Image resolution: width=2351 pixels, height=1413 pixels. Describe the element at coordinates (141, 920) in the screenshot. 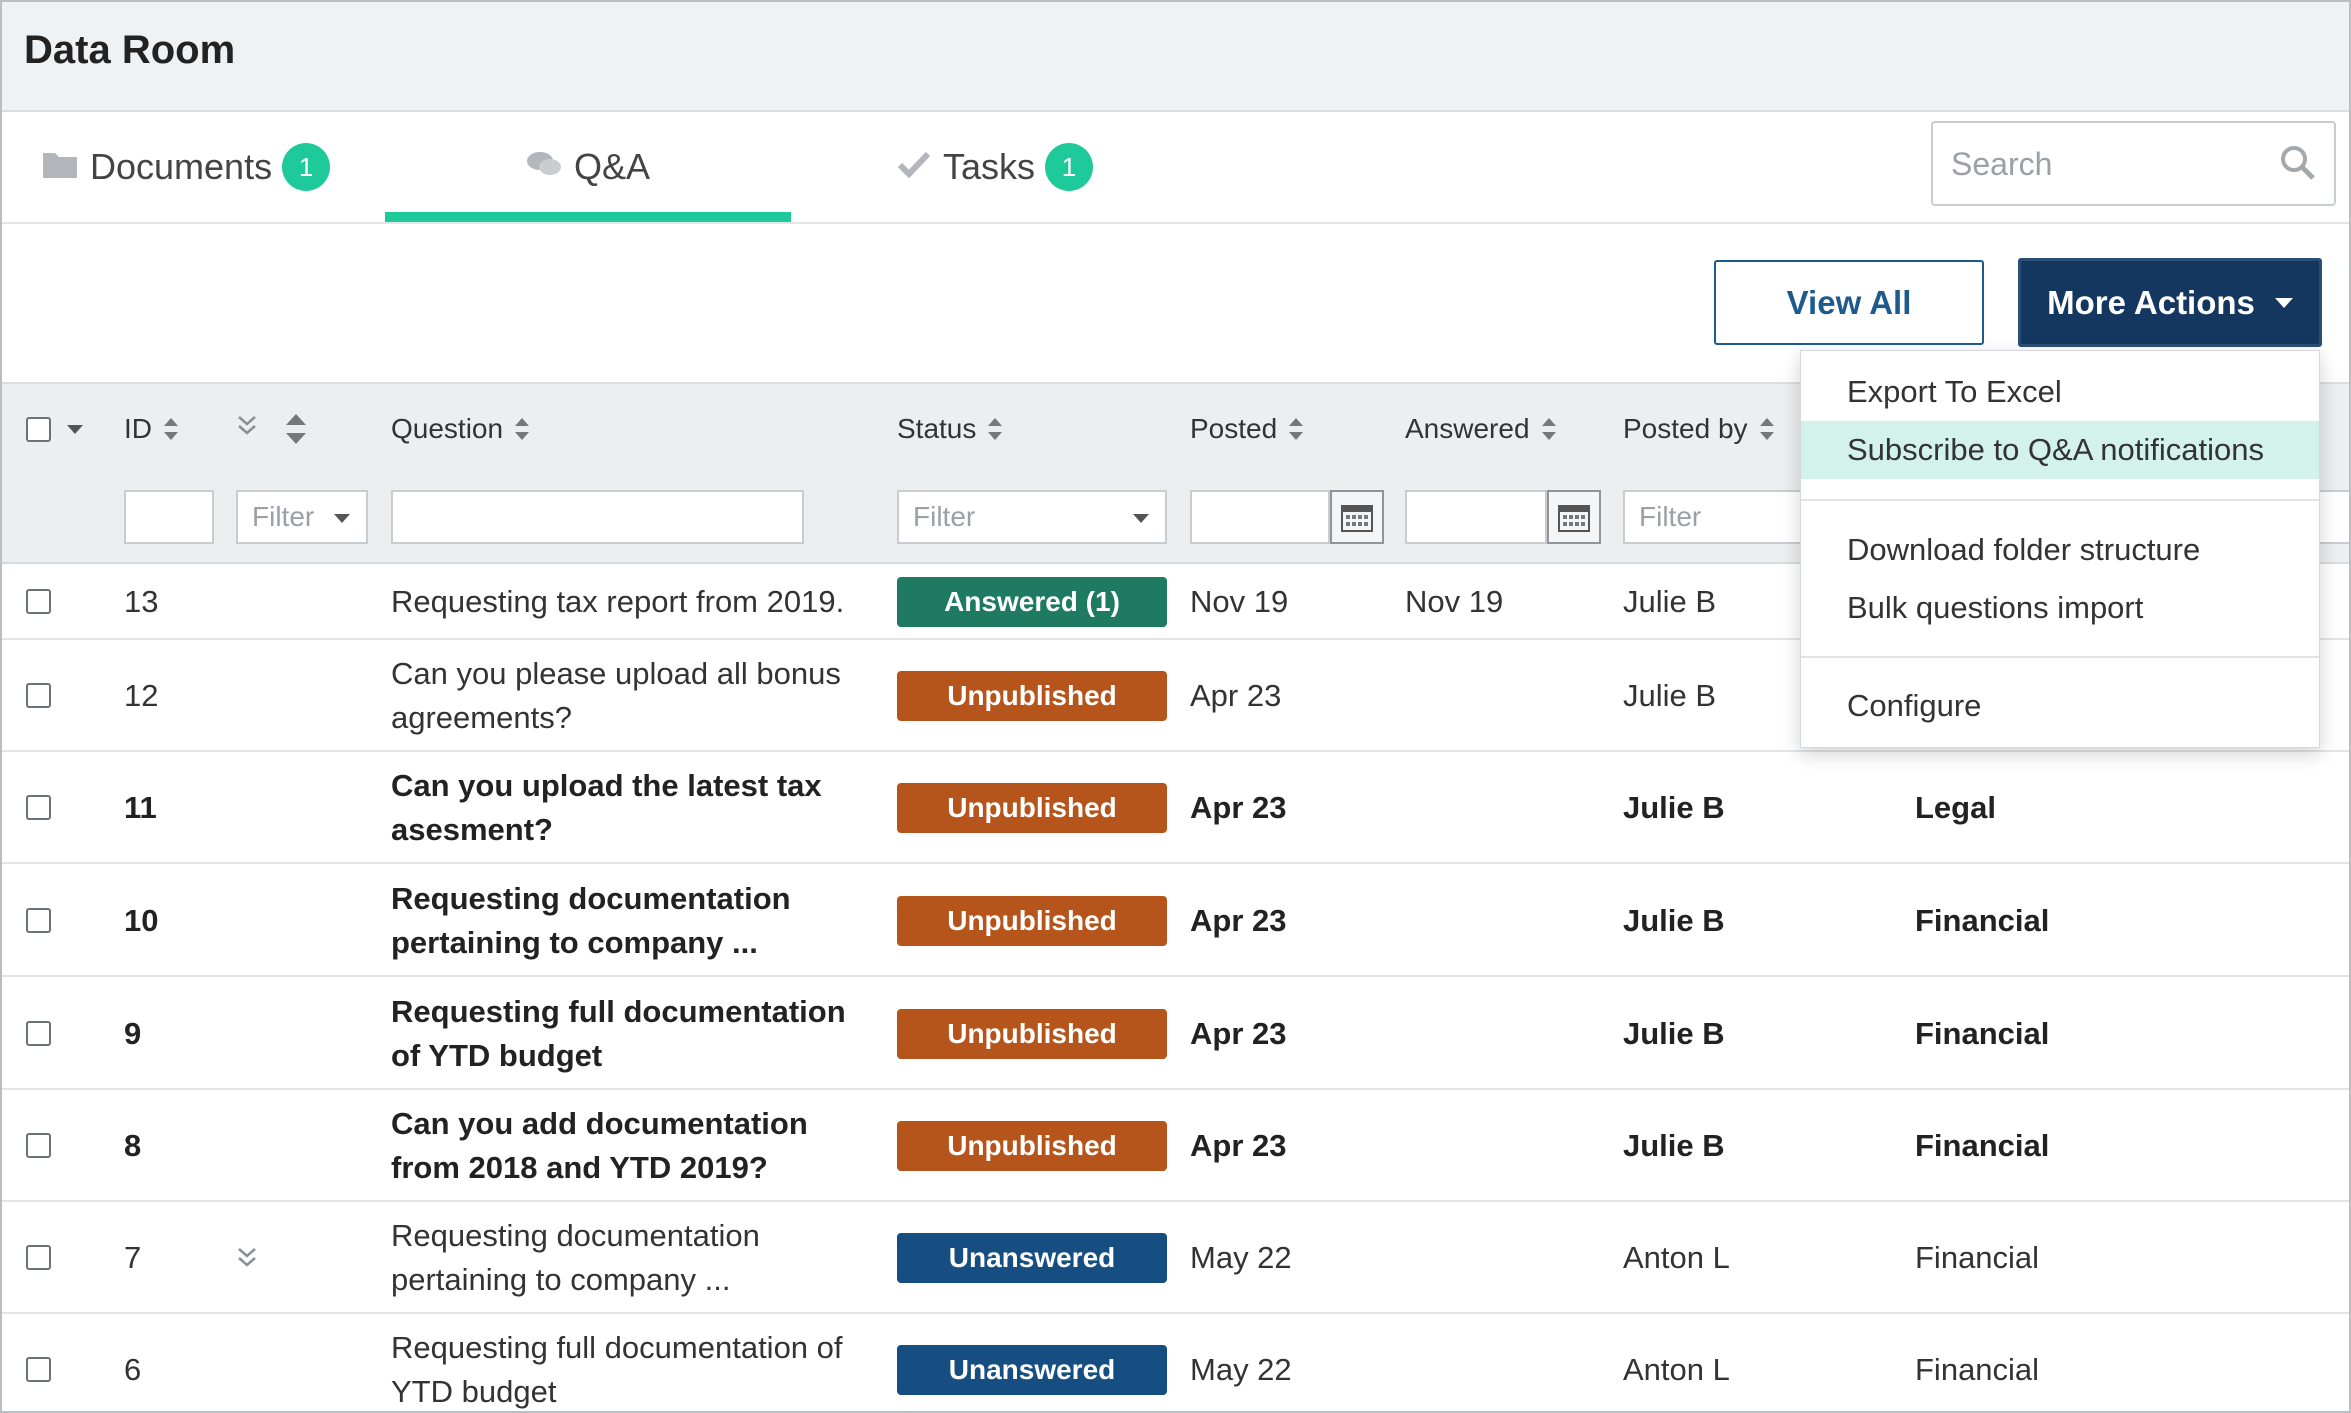

I see `row-id: 10` at that location.